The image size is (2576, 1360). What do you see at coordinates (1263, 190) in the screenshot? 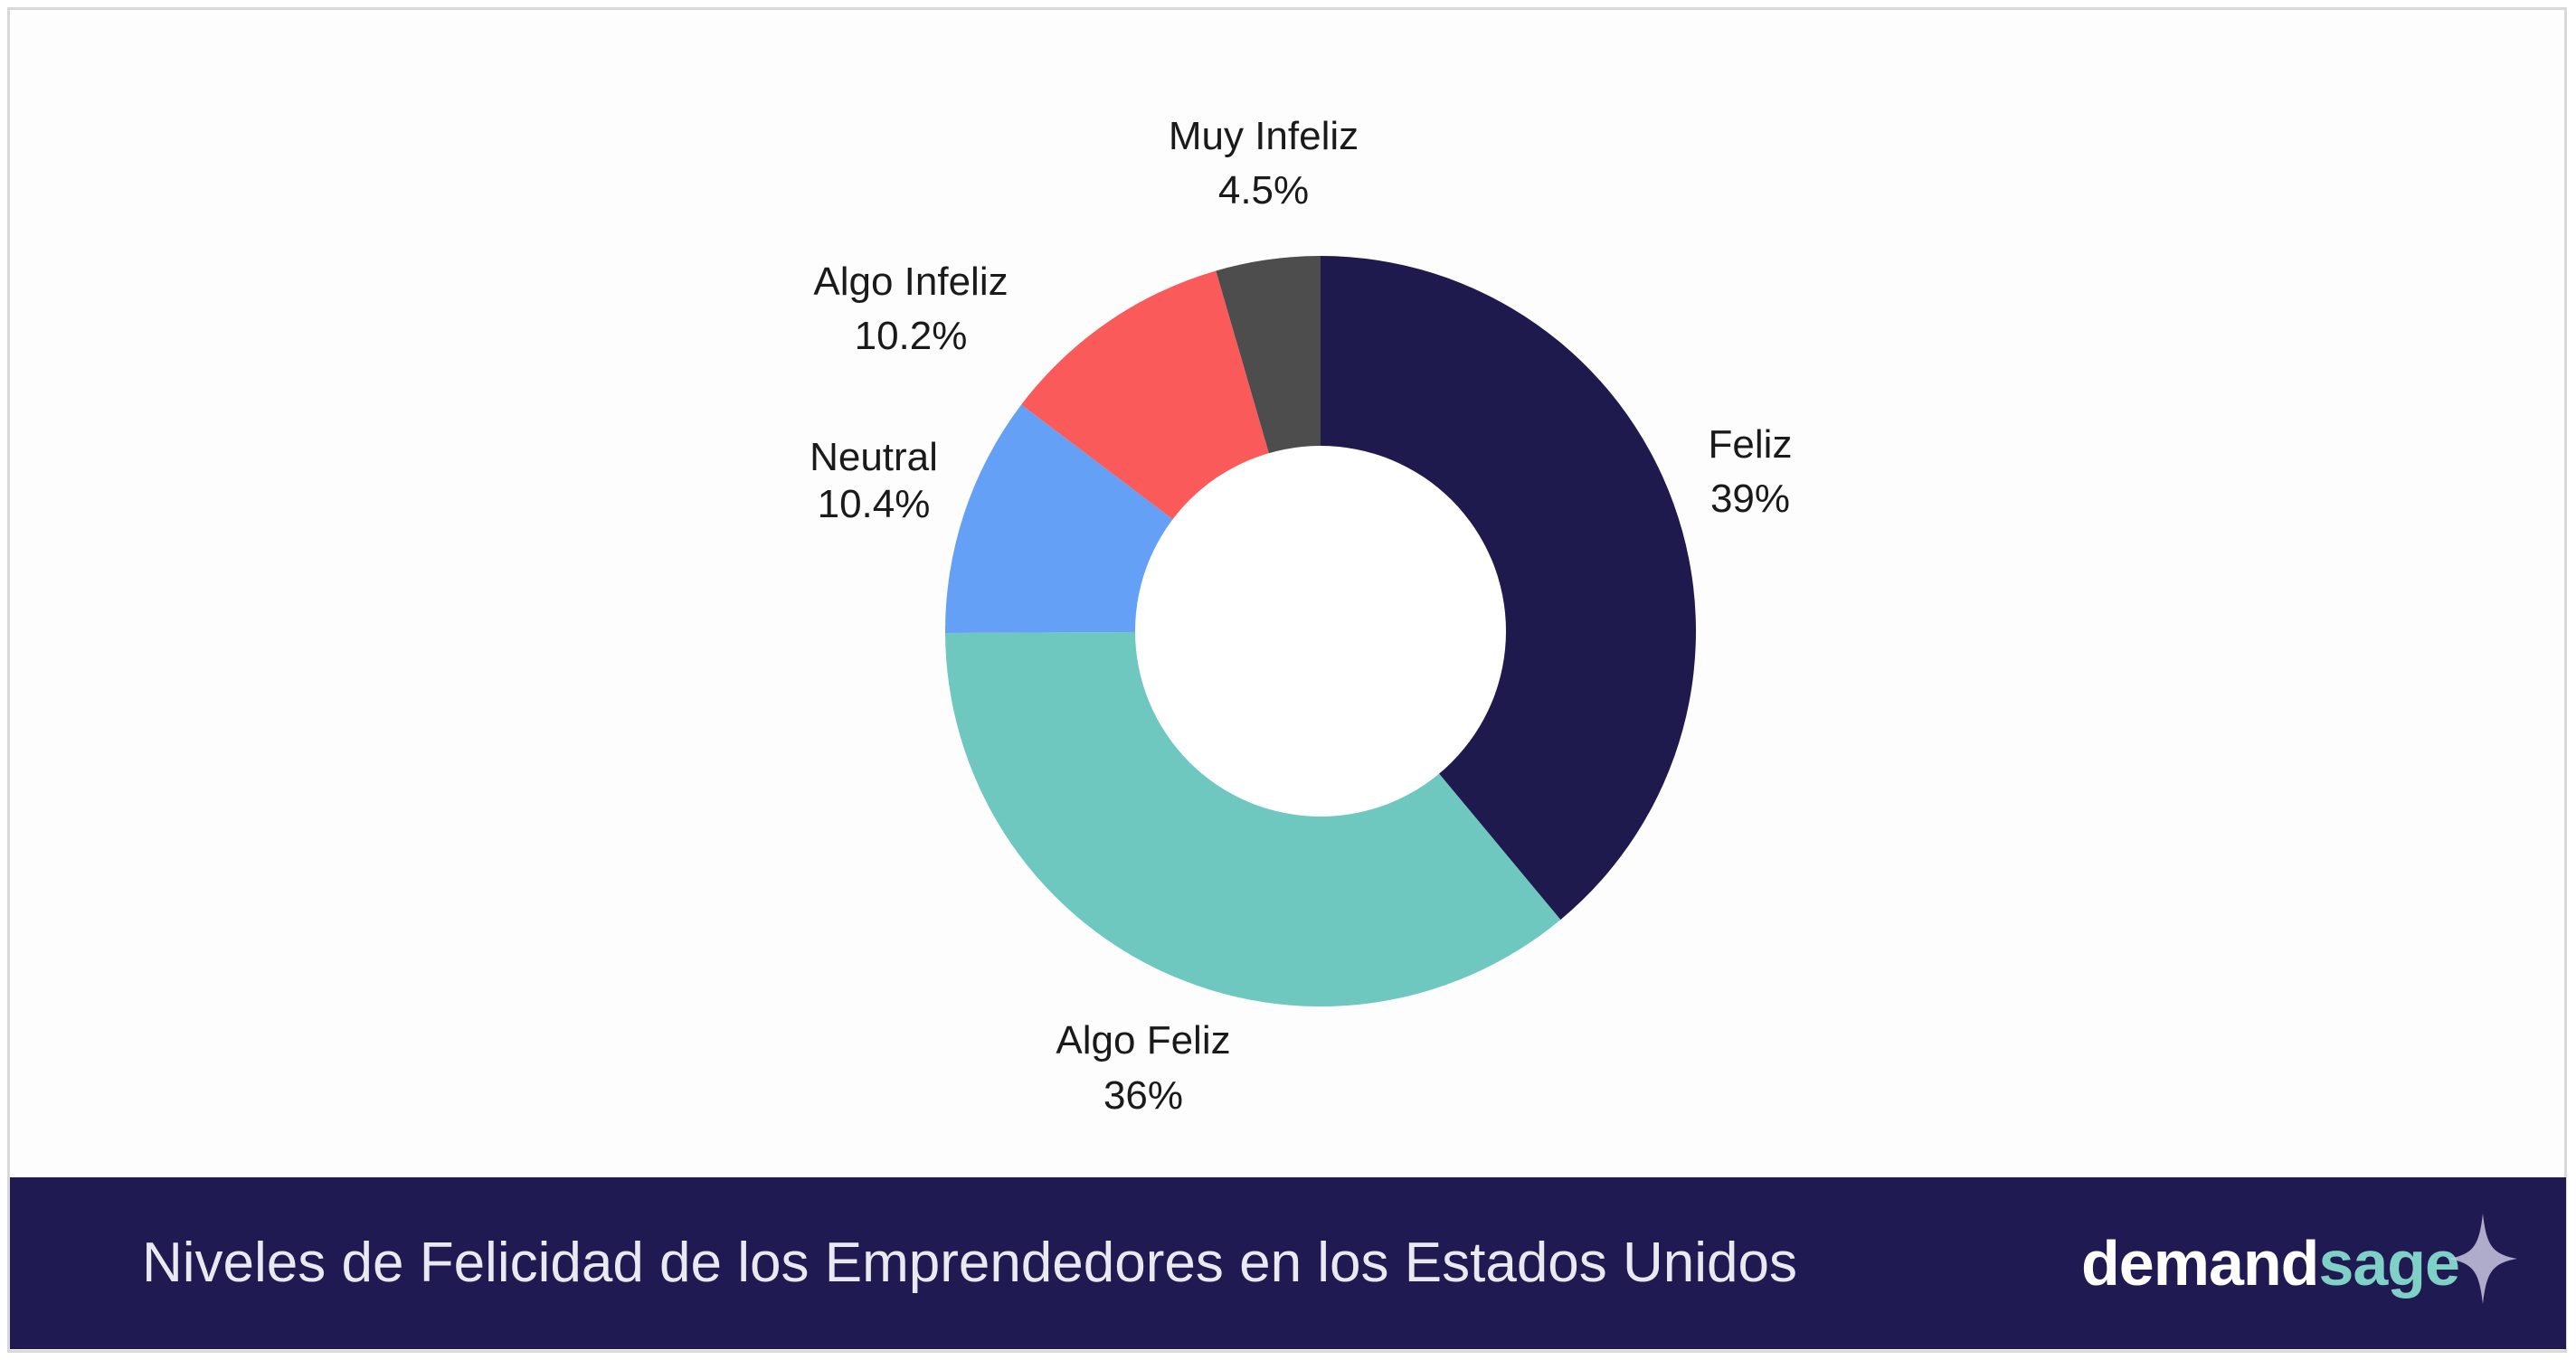
I see `label-muy-infeliz-value: 4.5%` at bounding box center [1263, 190].